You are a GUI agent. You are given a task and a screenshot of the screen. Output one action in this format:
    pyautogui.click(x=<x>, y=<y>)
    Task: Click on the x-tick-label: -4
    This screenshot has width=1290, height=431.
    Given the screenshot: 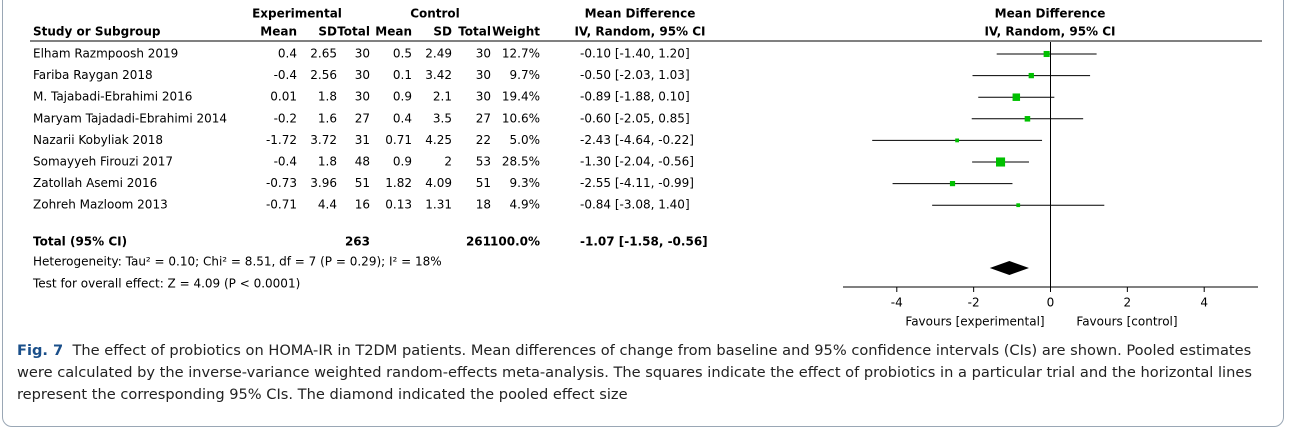 What is the action you would take?
    pyautogui.click(x=897, y=303)
    